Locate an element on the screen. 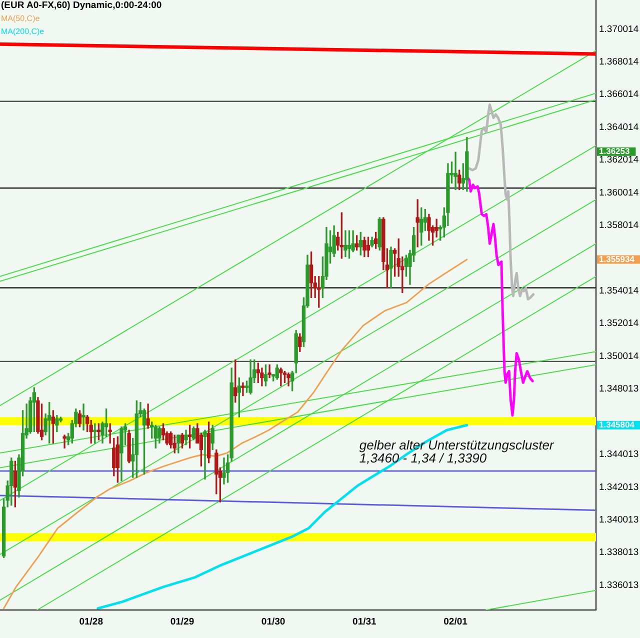 The width and height of the screenshot is (640, 638). y-tick-label: 1.345804 is located at coordinates (617, 424).